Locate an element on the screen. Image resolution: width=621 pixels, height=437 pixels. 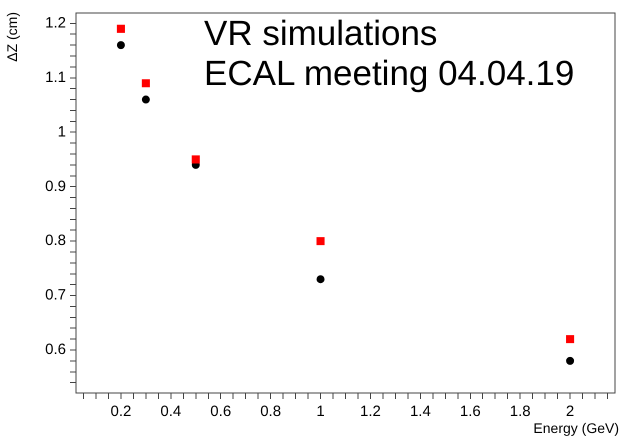
y-tick-label: 1.2 is located at coordinates (55, 23).